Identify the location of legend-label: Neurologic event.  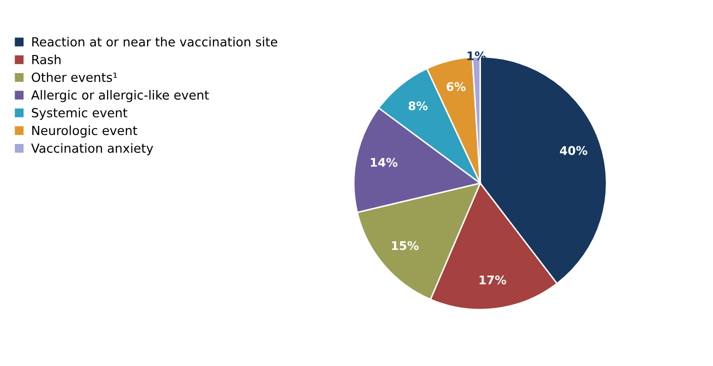
(85, 131).